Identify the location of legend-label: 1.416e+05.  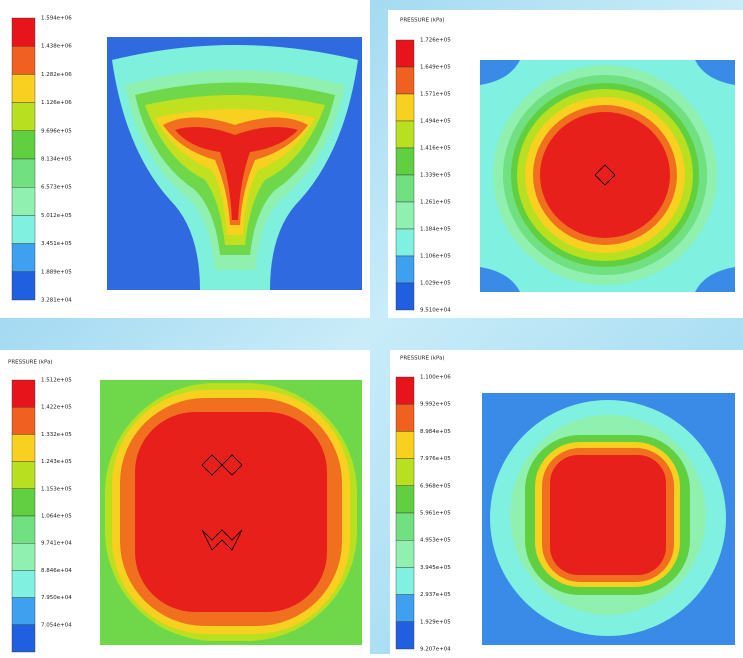
(435, 149).